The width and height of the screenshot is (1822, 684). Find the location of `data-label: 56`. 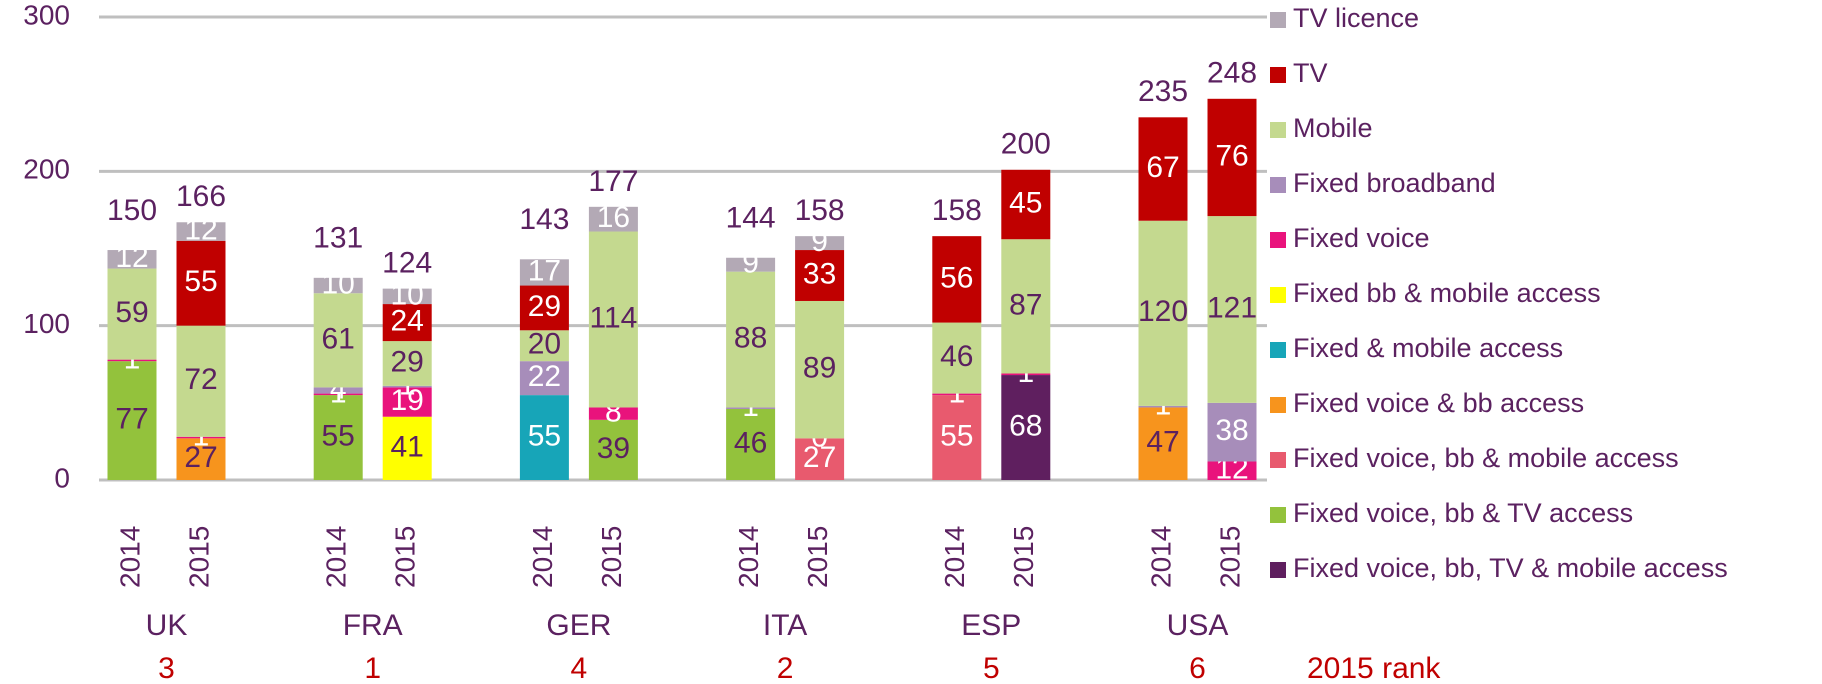

data-label: 56 is located at coordinates (956, 277).